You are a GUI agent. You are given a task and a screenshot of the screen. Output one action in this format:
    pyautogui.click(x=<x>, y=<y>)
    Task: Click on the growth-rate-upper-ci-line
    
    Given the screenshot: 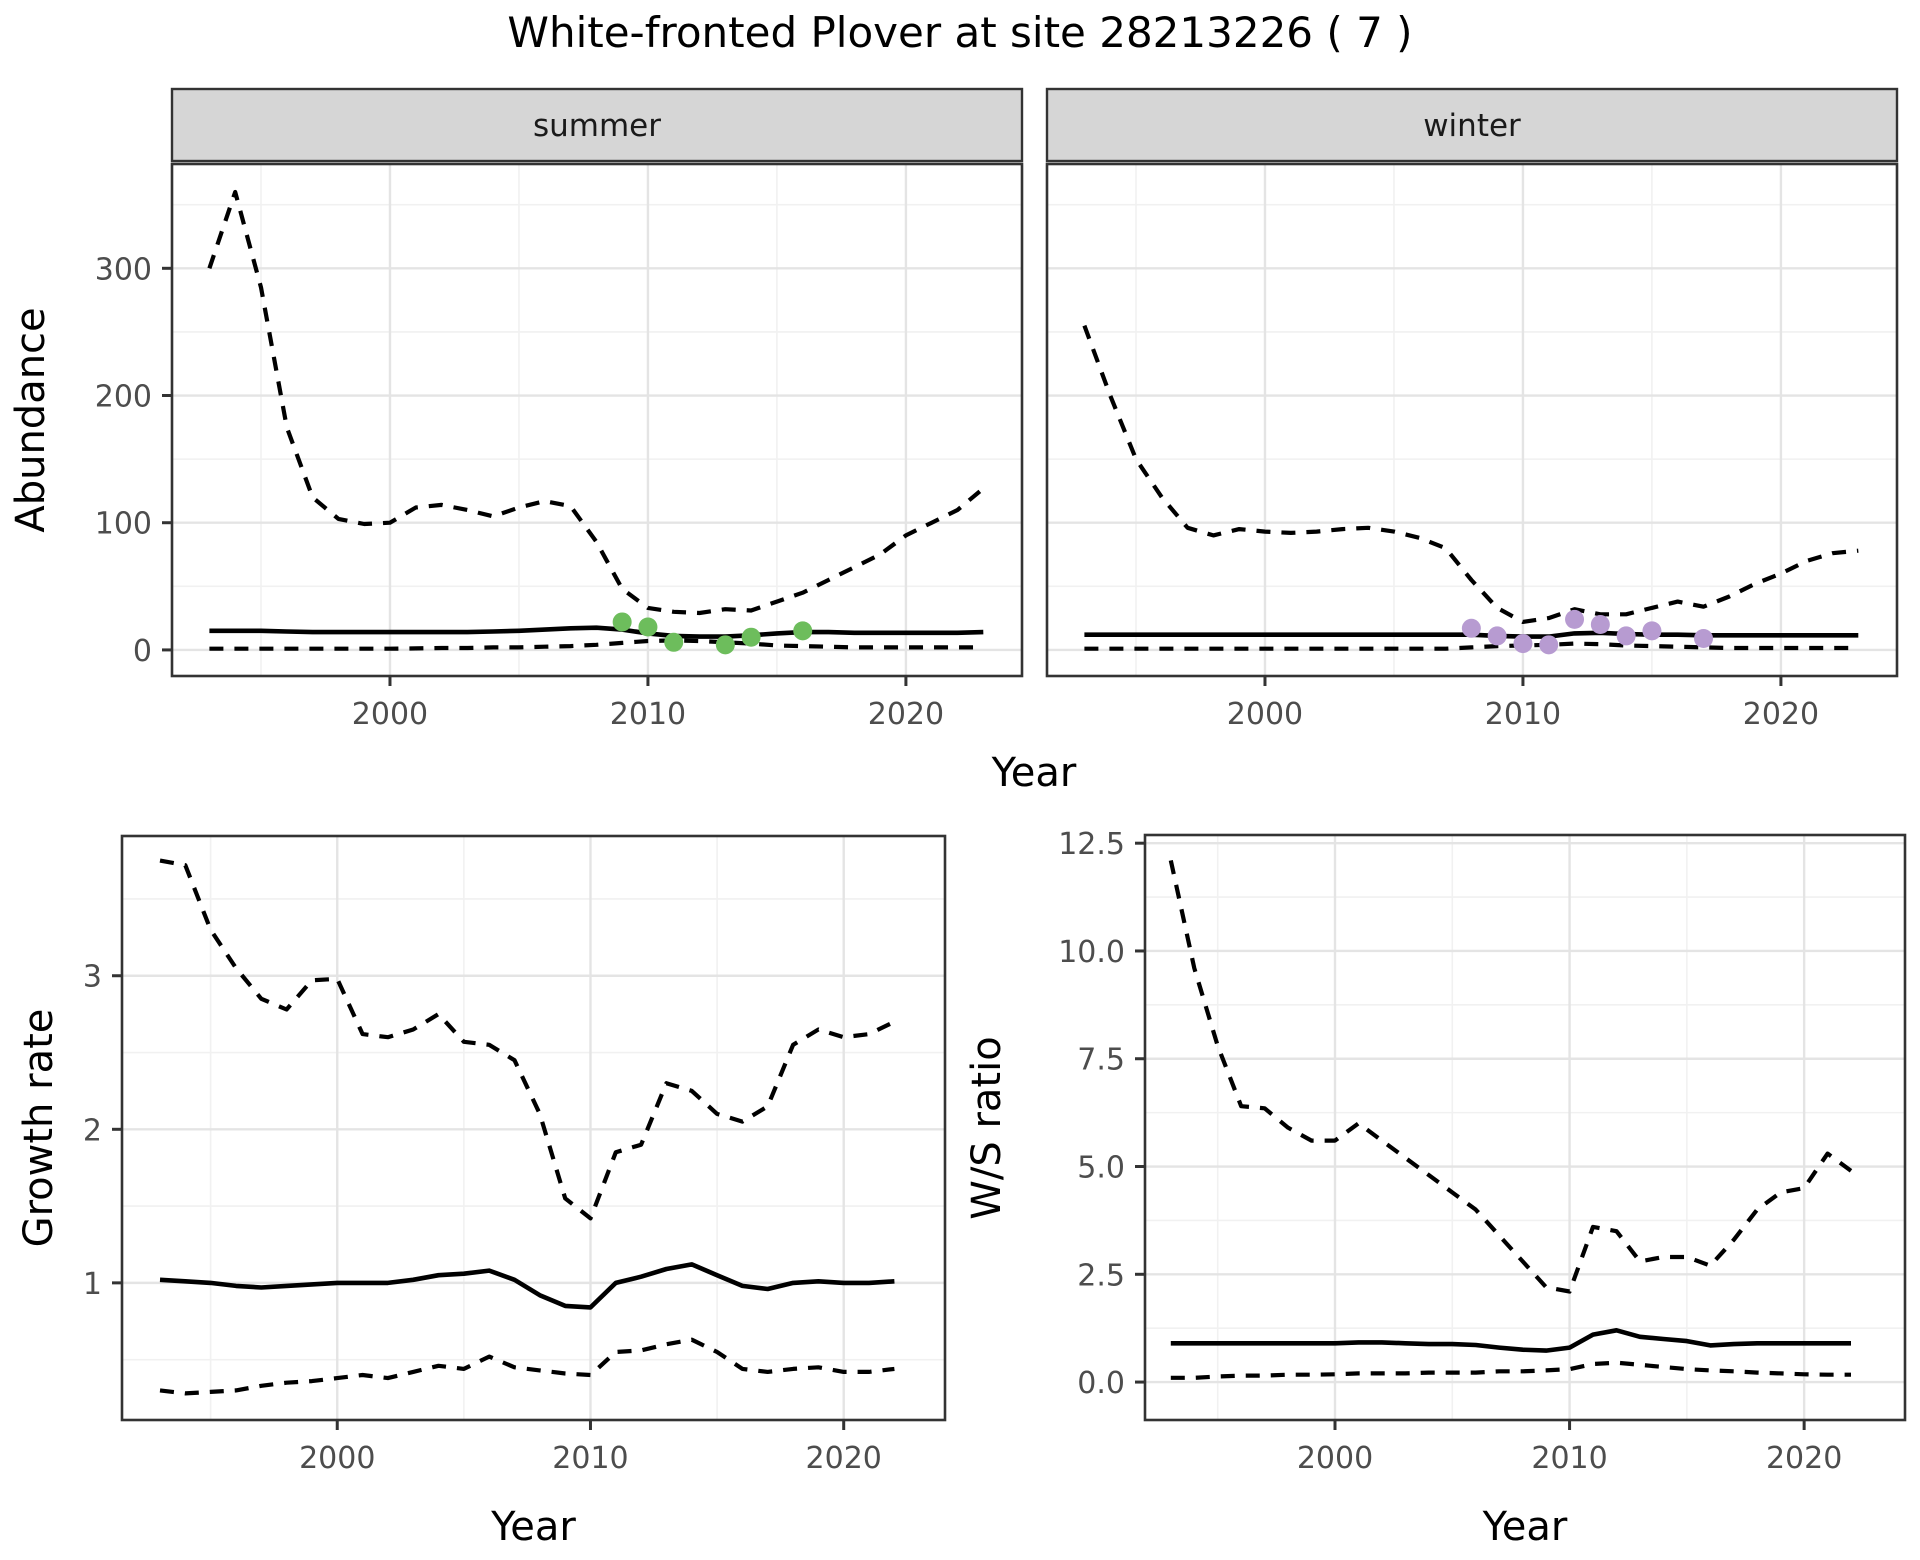 What is the action you would take?
    pyautogui.click(x=527, y=1039)
    